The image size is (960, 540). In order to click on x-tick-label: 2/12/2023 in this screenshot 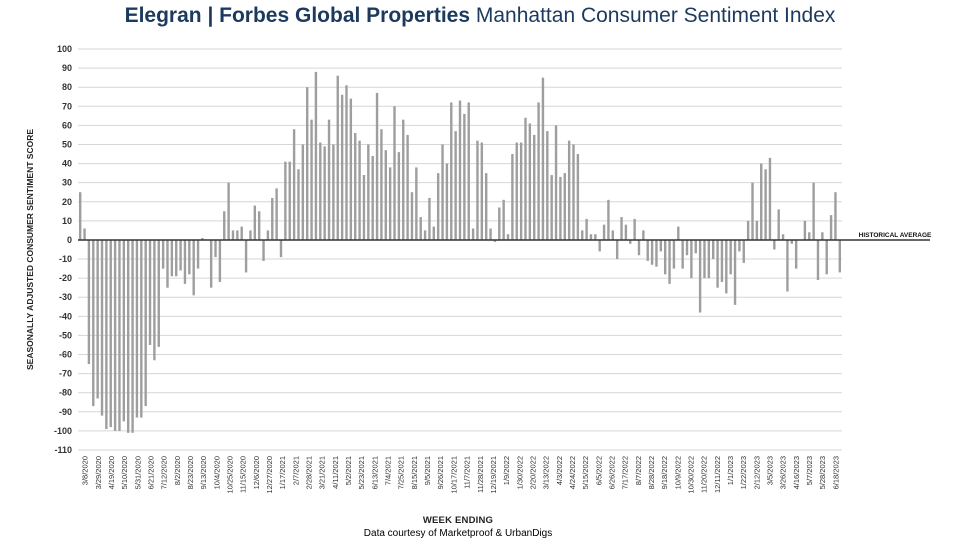, I will do `click(756, 472)`.